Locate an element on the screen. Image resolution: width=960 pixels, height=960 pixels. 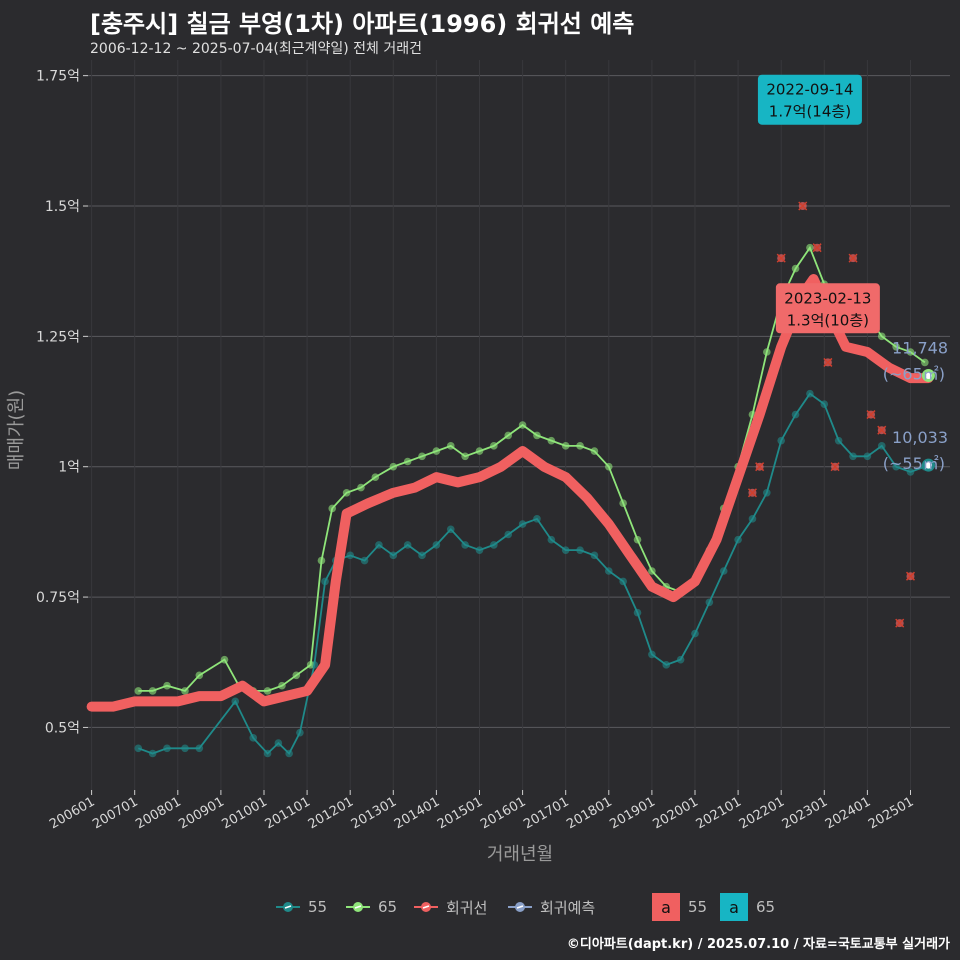
legend-item-0: 55 is located at coordinates (301, 907).